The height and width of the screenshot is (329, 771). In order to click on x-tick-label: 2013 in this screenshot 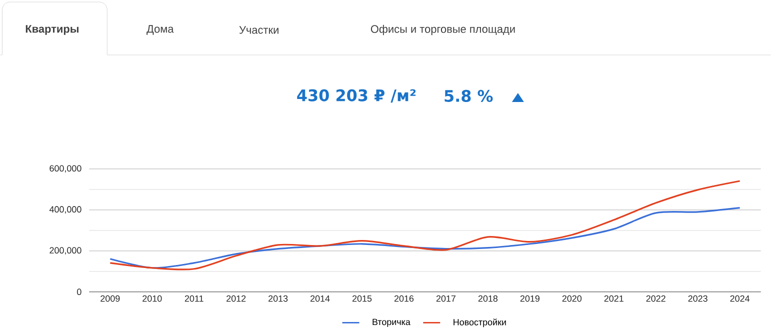, I will do `click(278, 298)`.